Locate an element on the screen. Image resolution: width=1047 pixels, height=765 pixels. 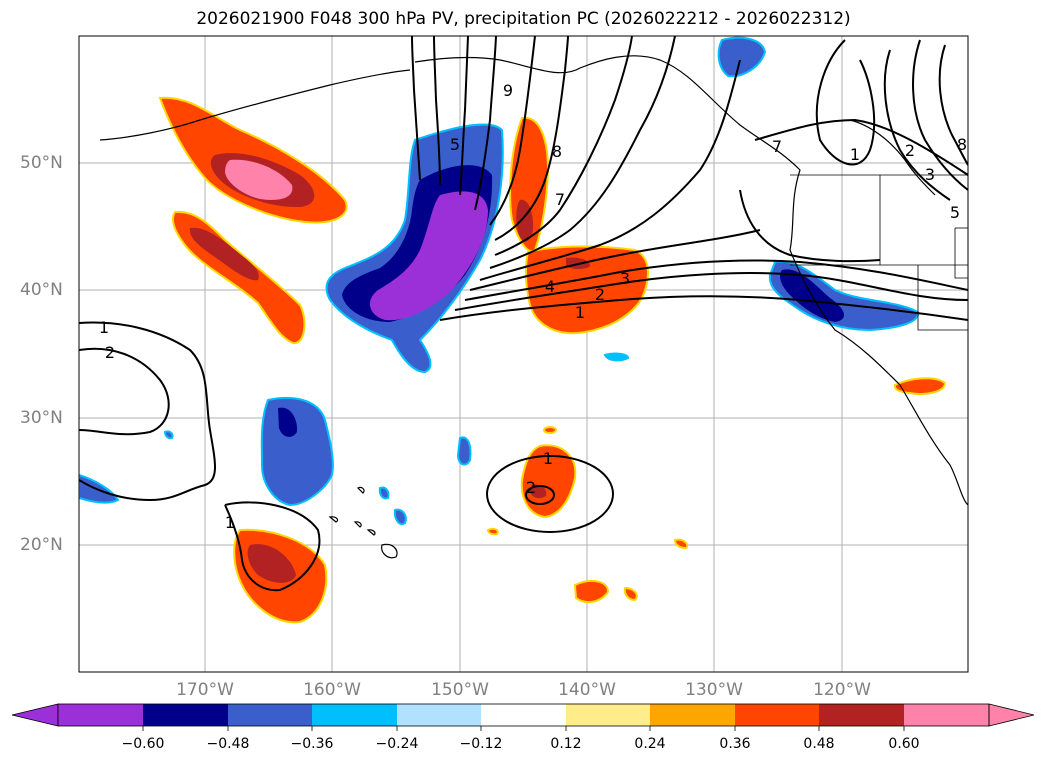
lon-label: 150°W is located at coordinates (460, 690).